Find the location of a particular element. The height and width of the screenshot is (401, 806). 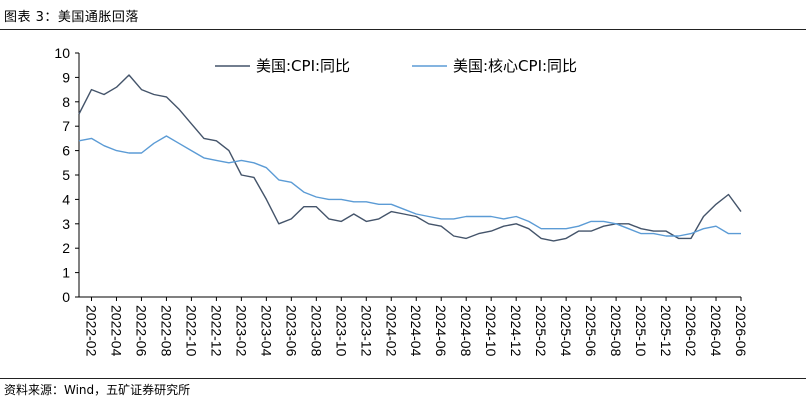

x-tick-label: 2025-10 is located at coordinates (641, 331).